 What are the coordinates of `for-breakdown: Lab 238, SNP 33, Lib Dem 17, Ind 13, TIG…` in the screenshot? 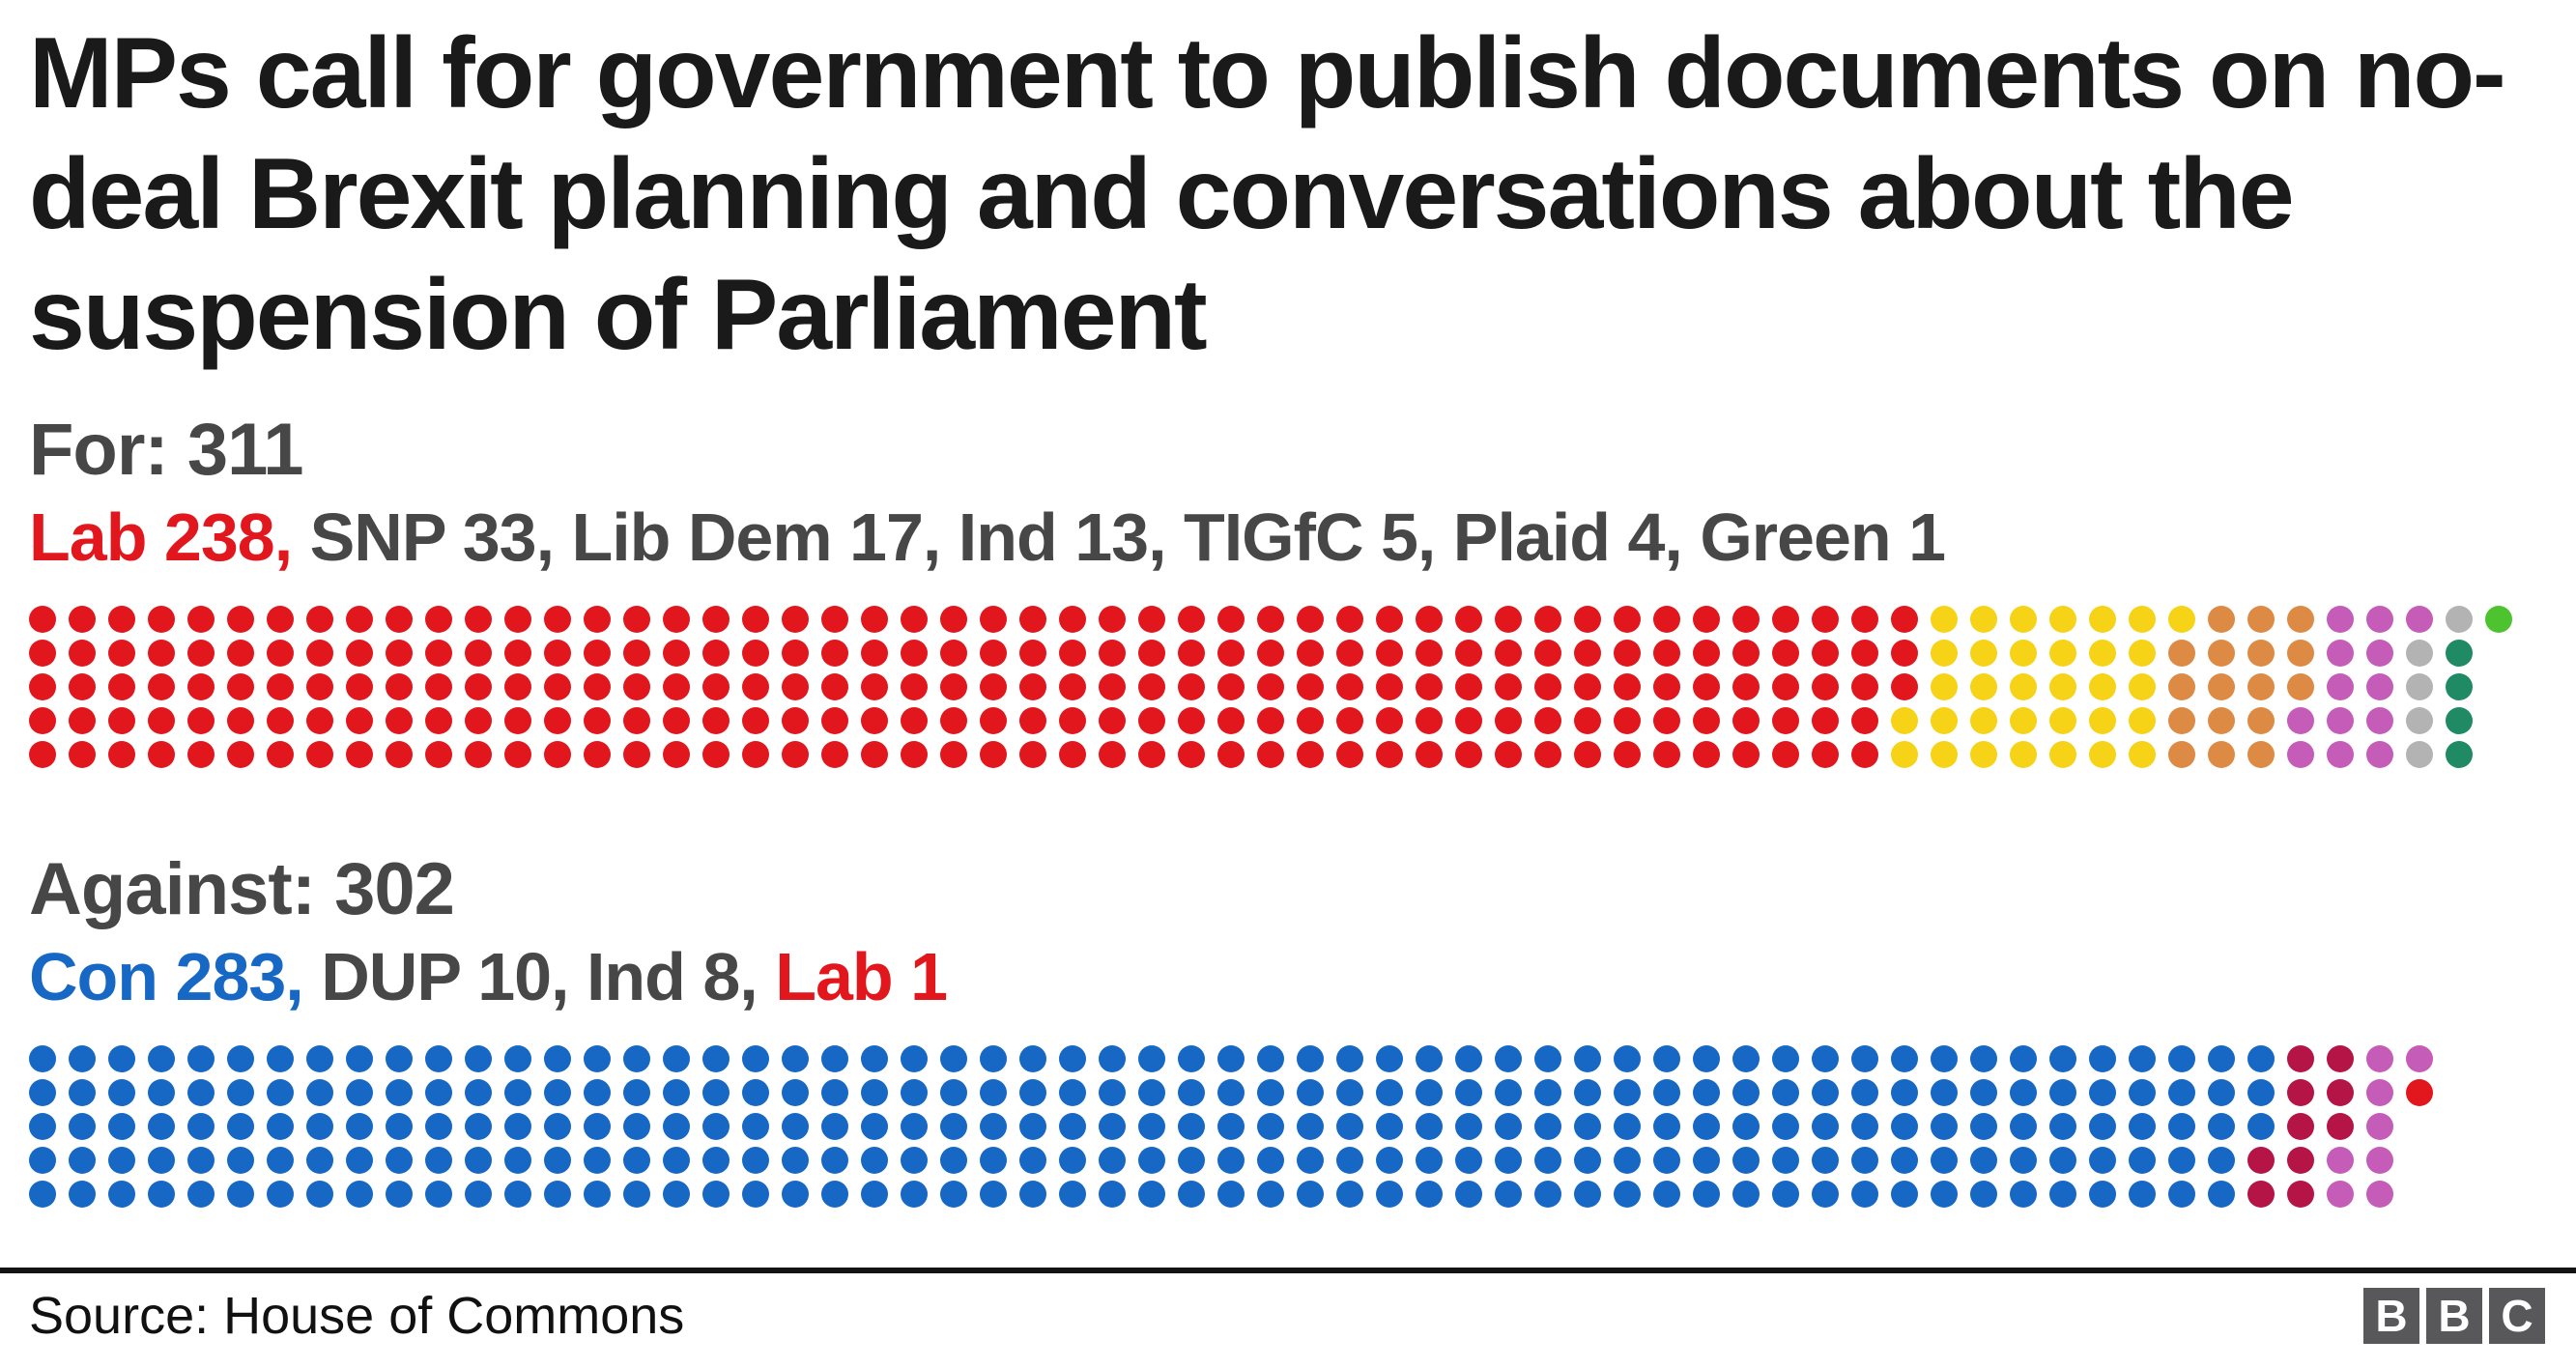 It's located at (1288, 537).